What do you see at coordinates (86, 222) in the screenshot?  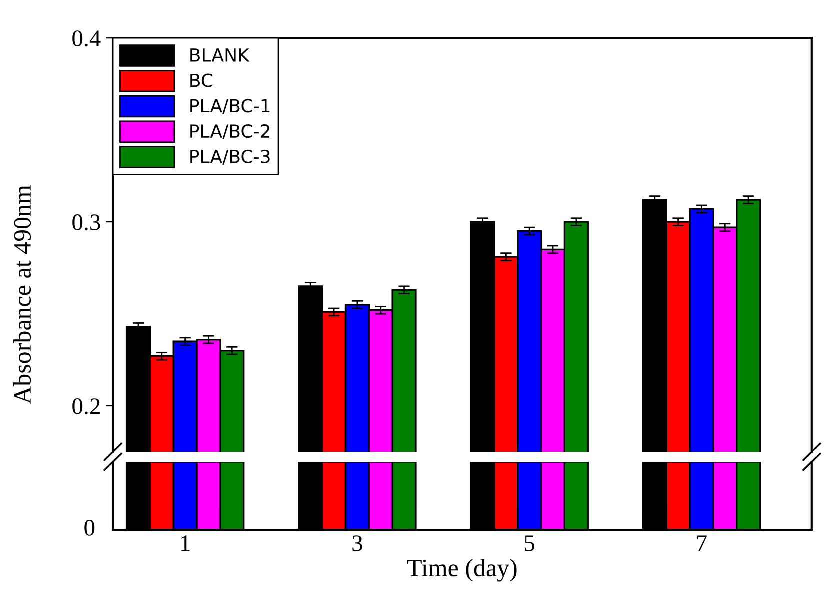 I see `y-tick-label: 0.3` at bounding box center [86, 222].